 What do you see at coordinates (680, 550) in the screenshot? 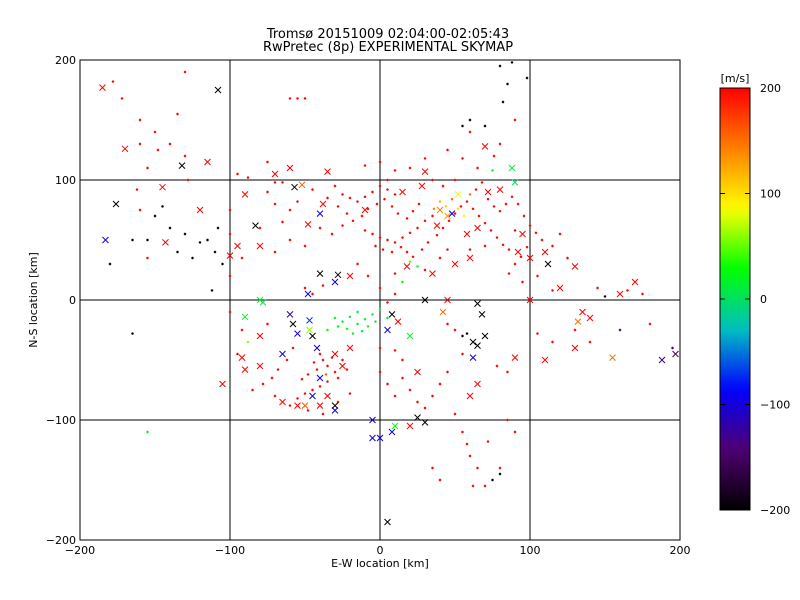
I see `x-tick-label: 200` at bounding box center [680, 550].